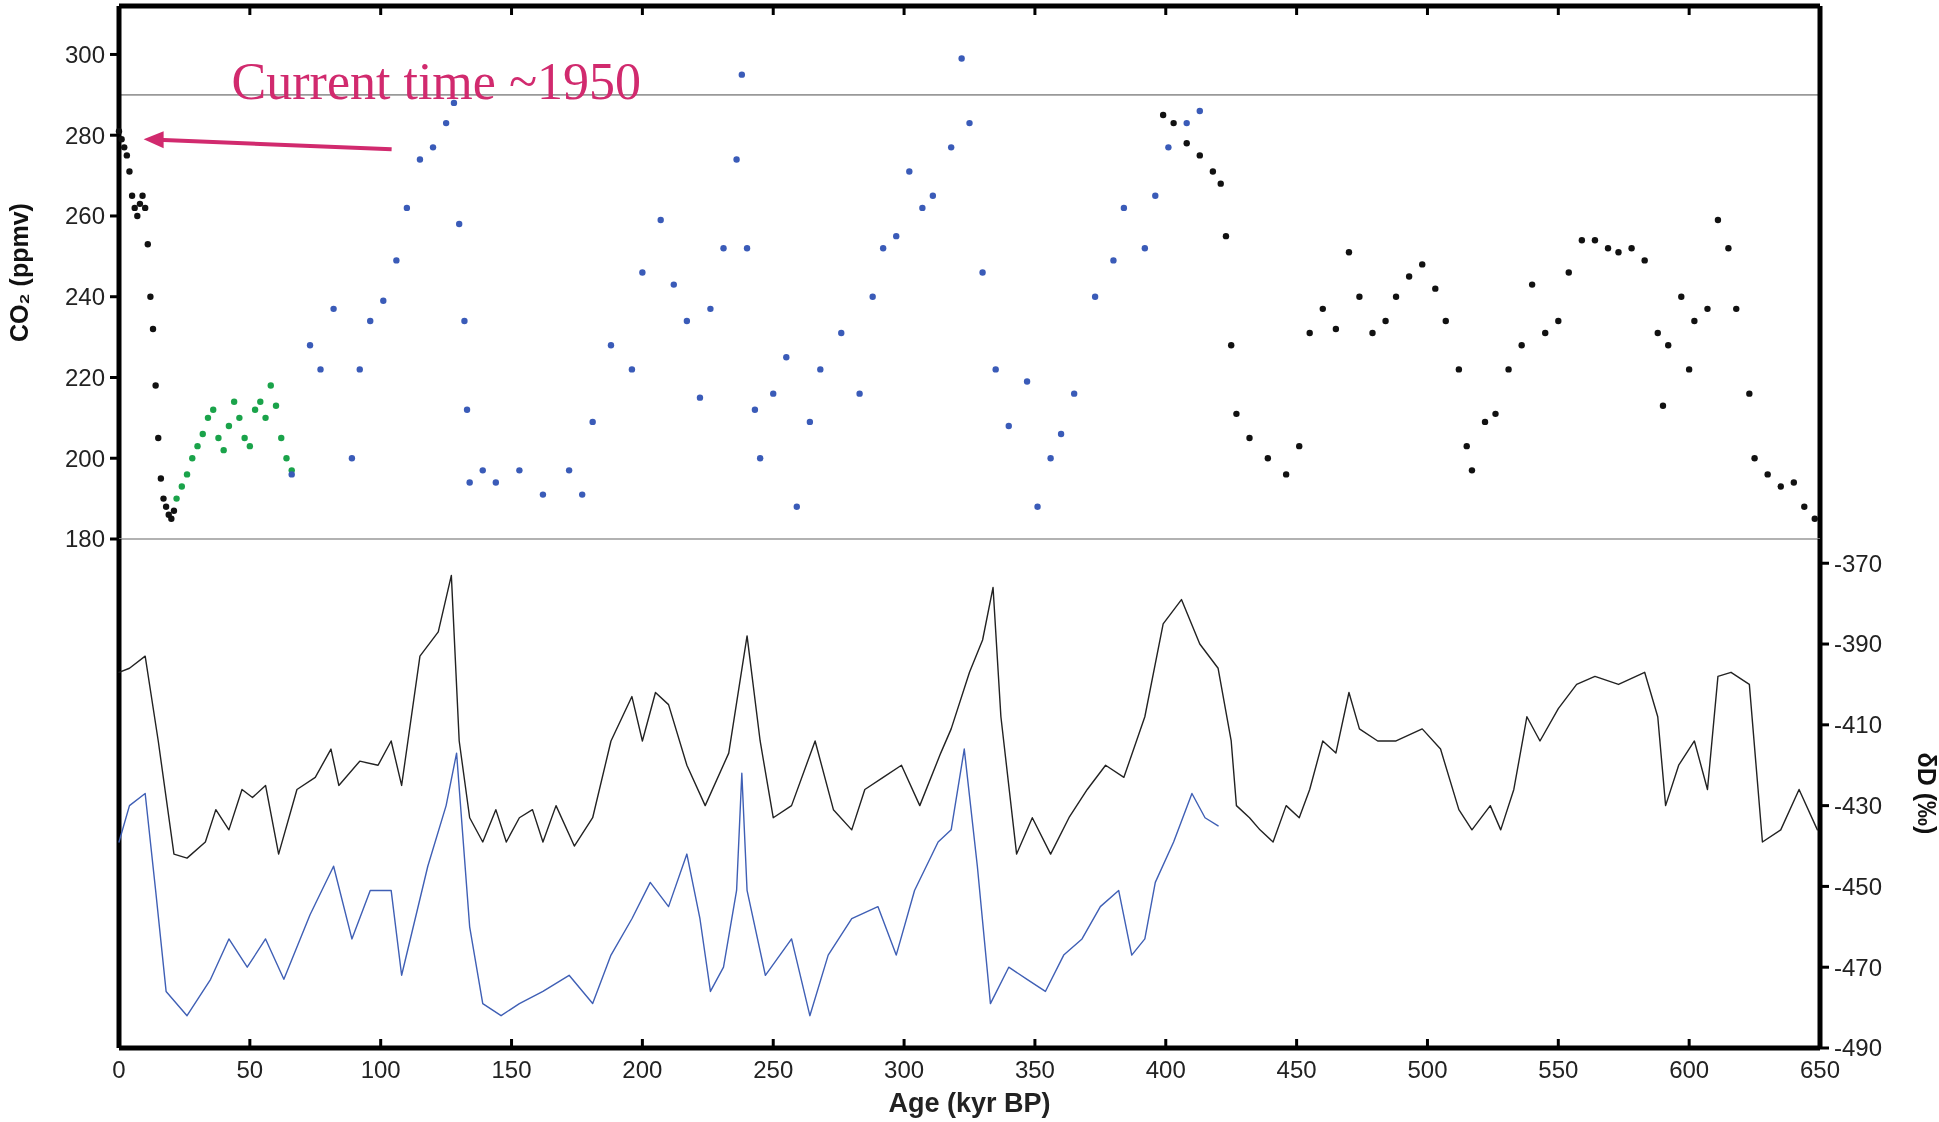 The height and width of the screenshot is (1122, 1939). Describe the element at coordinates (1689, 1069) in the screenshot. I see `x-tick-label: 600` at that location.